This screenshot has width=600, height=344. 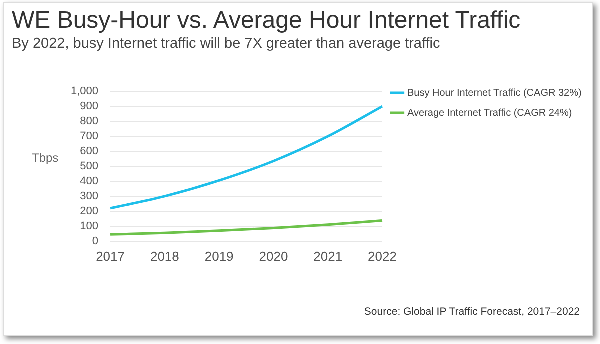 What do you see at coordinates (382, 256) in the screenshot?
I see `x-tick-label: 2022` at bounding box center [382, 256].